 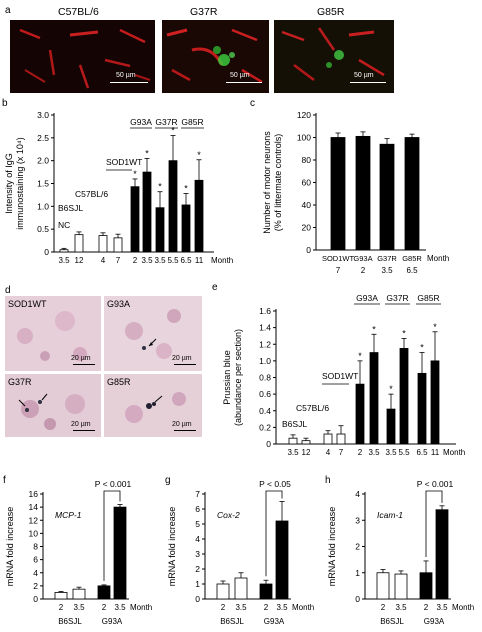 What do you see at coordinates (43, 161) in the screenshot?
I see `y-tick-label: 2.0` at bounding box center [43, 161].